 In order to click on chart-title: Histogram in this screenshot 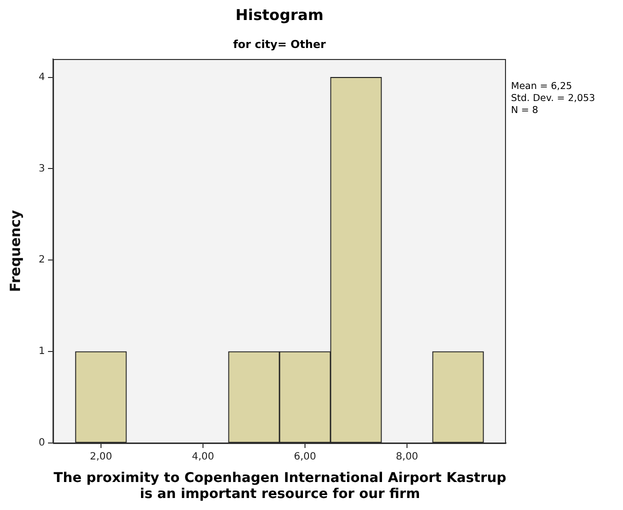, I will do `click(279, 15)`.